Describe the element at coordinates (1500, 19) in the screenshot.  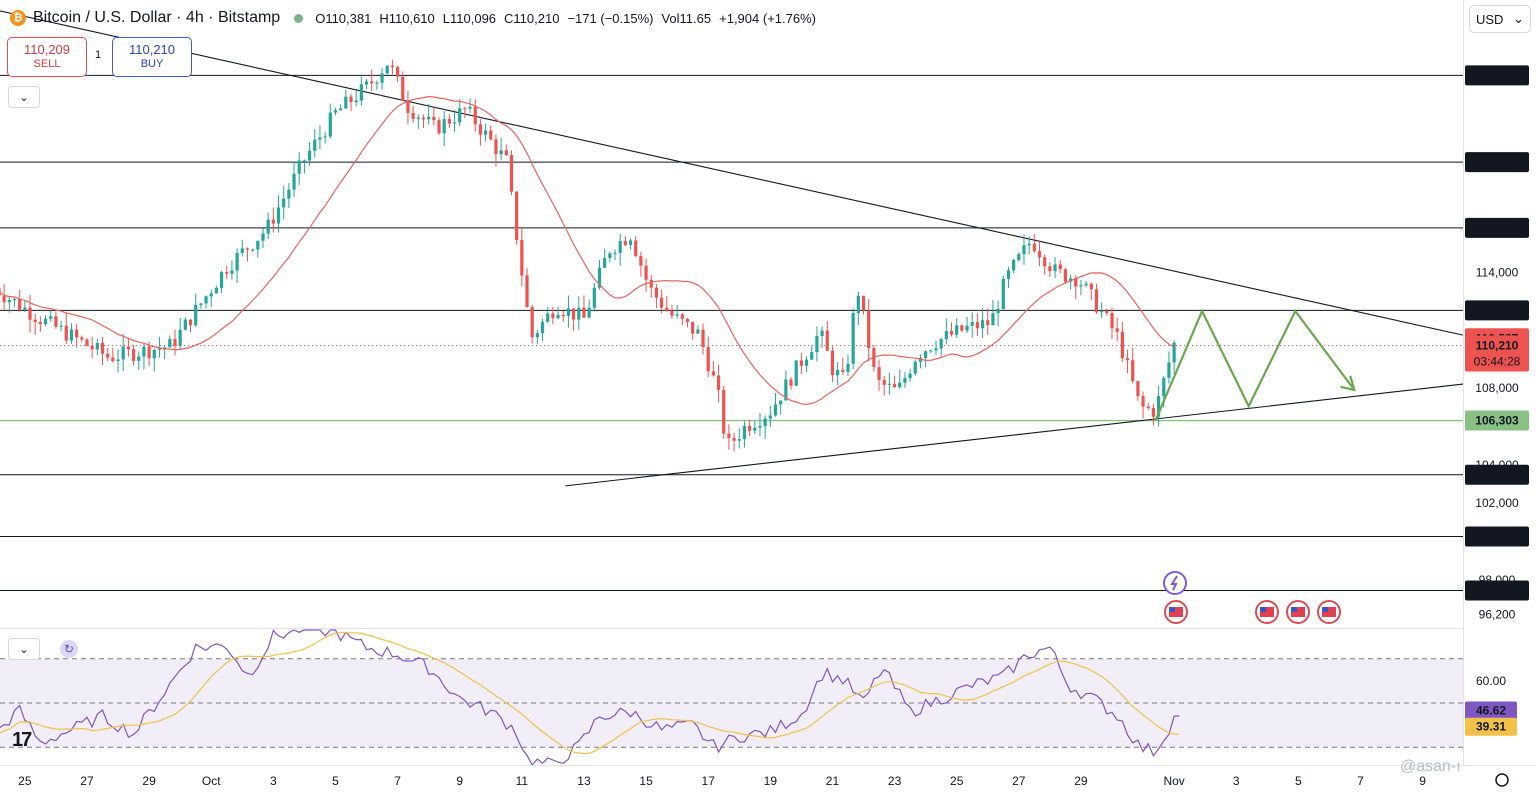
I see `currency-select: USD ⌄` at that location.